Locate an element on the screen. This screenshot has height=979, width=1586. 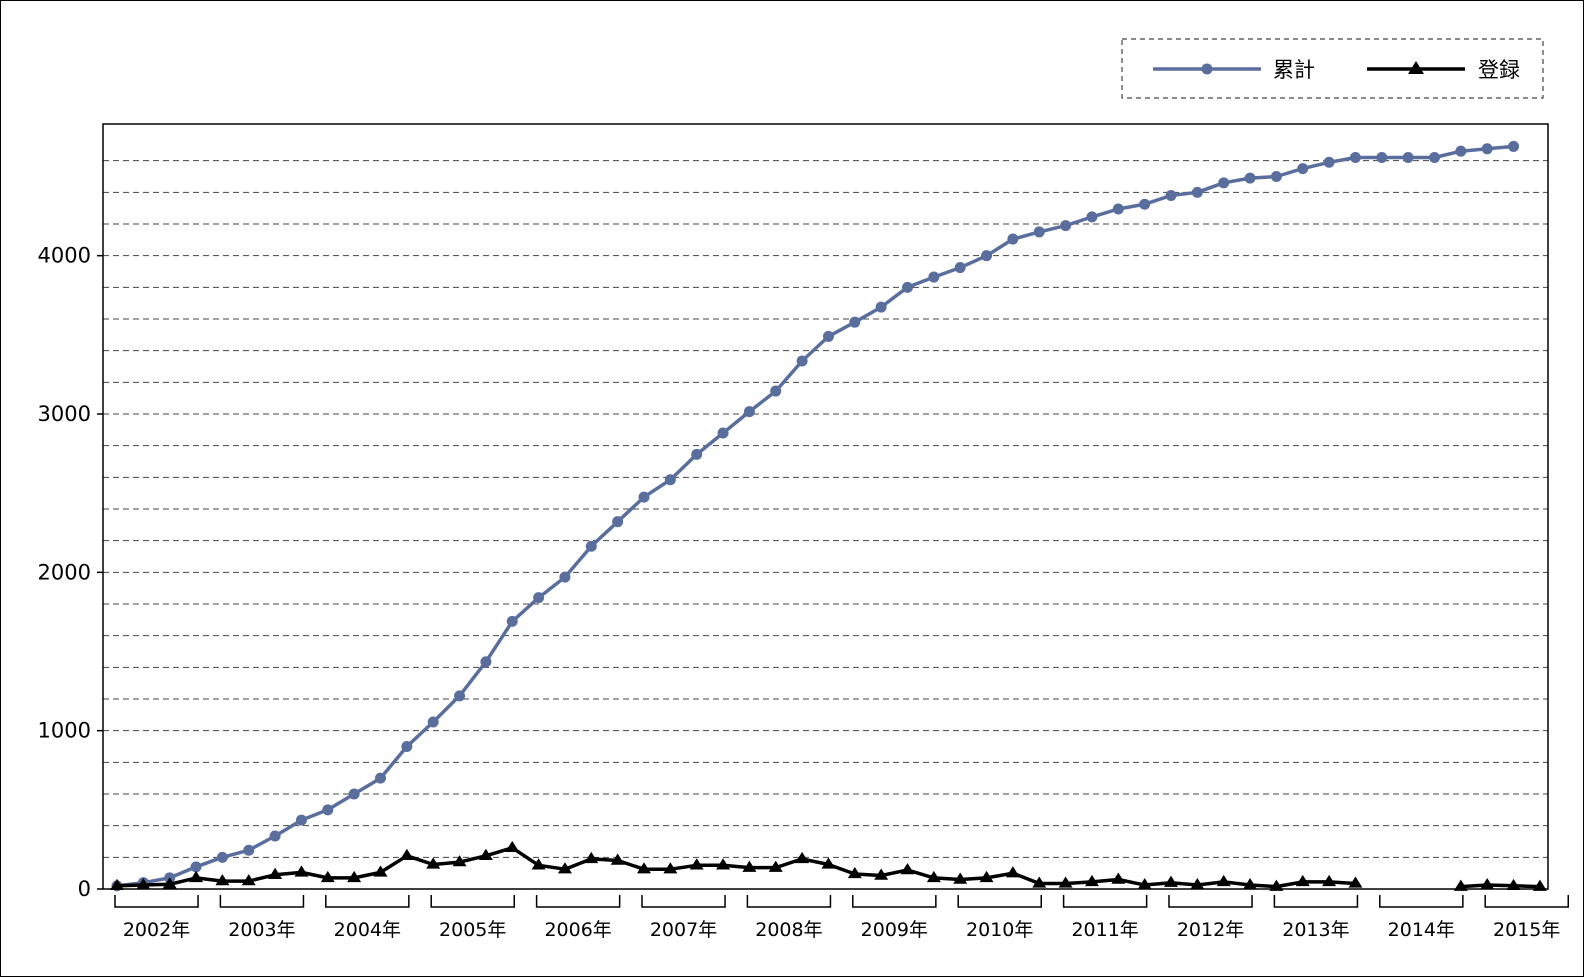
x-tick-label: 2010年 is located at coordinates (999, 930).